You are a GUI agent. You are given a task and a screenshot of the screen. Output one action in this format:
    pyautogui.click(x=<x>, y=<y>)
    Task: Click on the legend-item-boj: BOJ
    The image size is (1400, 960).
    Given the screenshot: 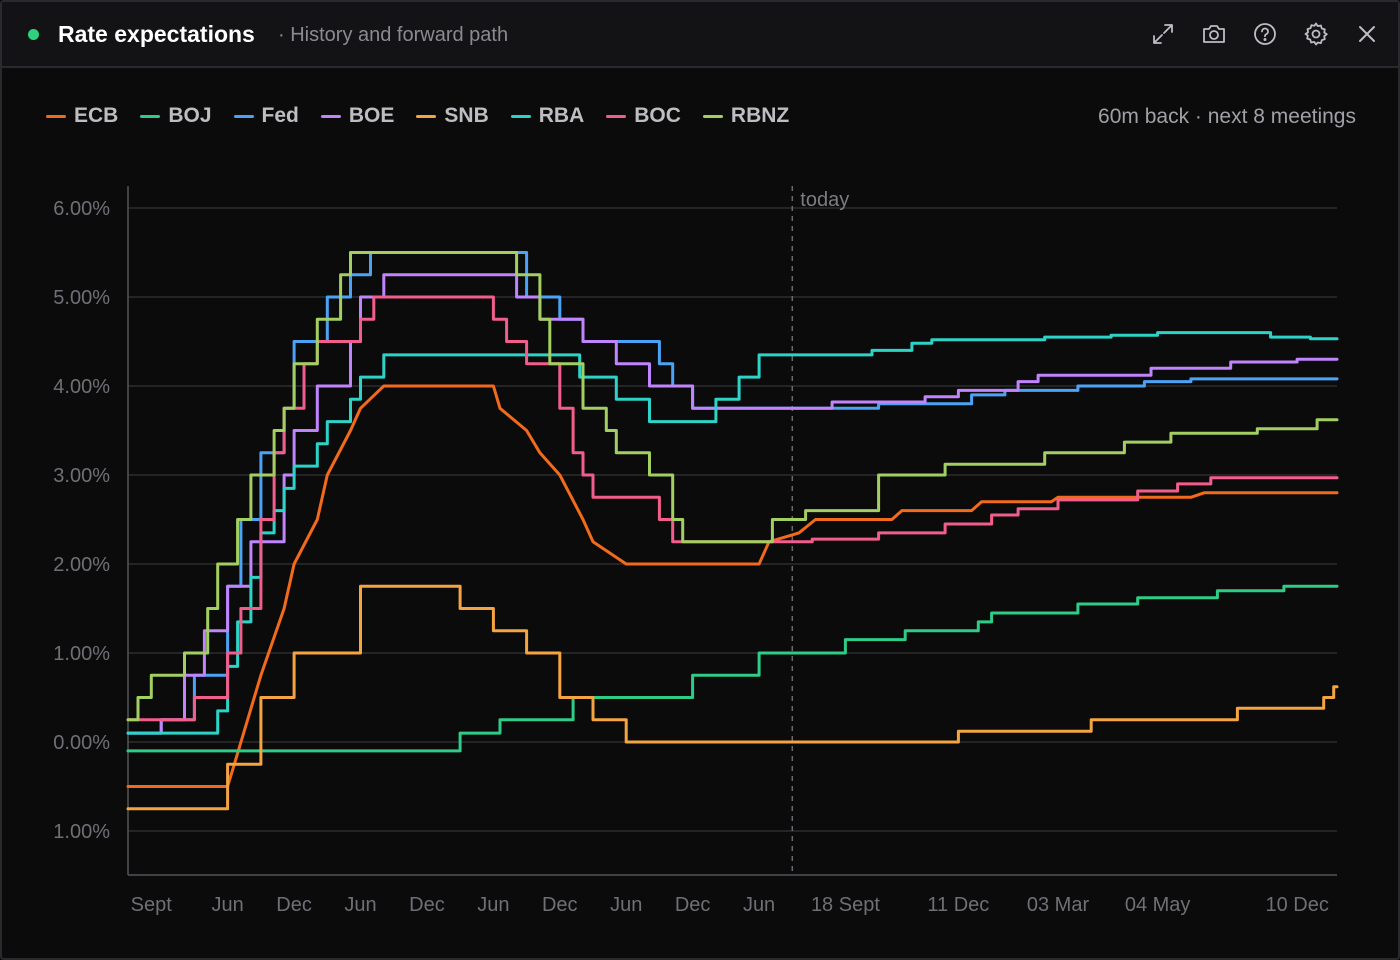 What is the action you would take?
    pyautogui.click(x=176, y=116)
    